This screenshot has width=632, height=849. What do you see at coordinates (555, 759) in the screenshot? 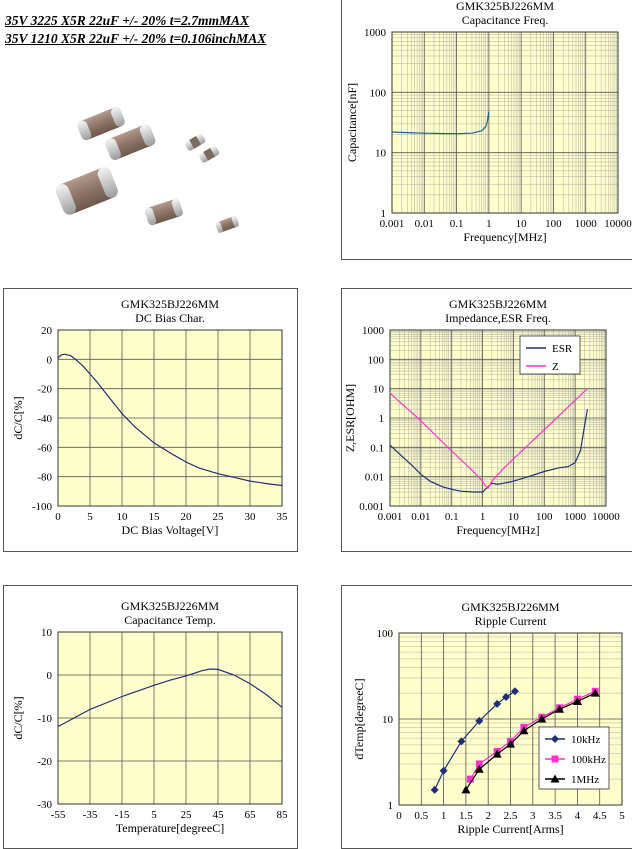
I see `legend-marker-square` at bounding box center [555, 759].